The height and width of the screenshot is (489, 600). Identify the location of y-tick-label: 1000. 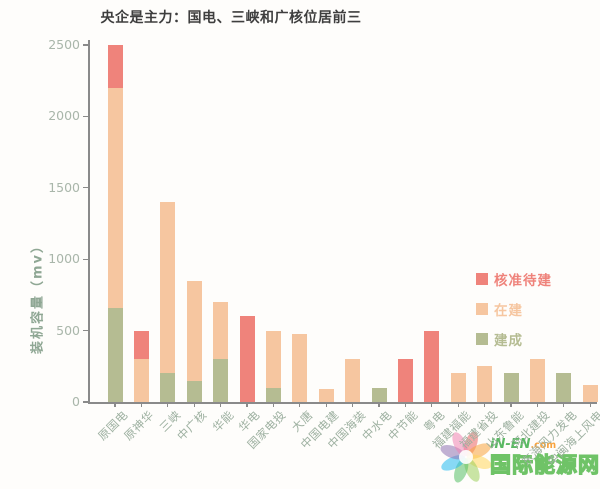
(64, 259).